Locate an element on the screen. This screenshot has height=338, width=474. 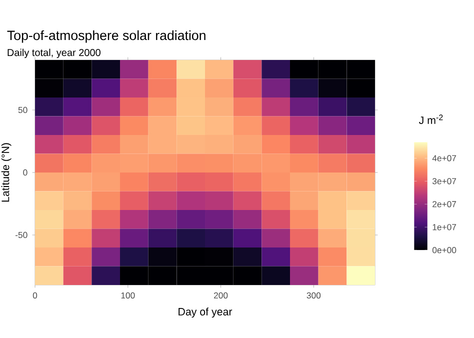
color-bar-label: 2e+07 is located at coordinates (444, 204).